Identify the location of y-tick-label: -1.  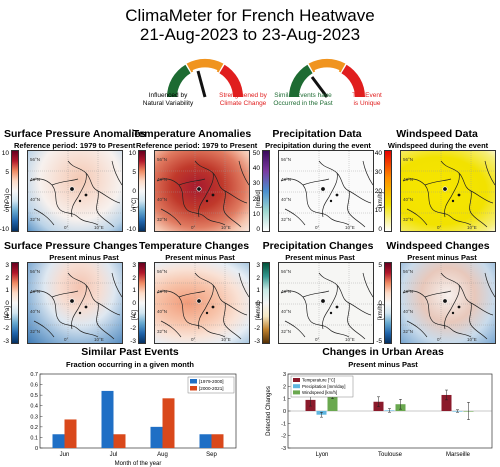
(283, 424).